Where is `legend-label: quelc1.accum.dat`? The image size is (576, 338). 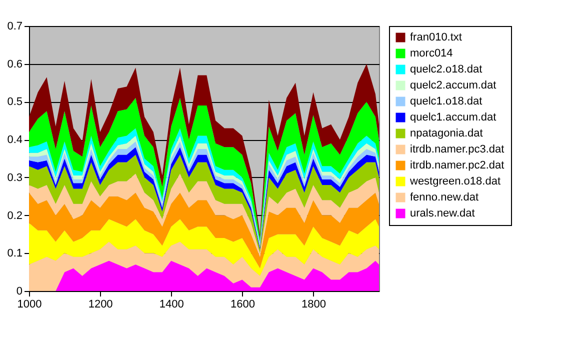
legend-label: quelc1.accum.dat is located at coordinates (453, 118).